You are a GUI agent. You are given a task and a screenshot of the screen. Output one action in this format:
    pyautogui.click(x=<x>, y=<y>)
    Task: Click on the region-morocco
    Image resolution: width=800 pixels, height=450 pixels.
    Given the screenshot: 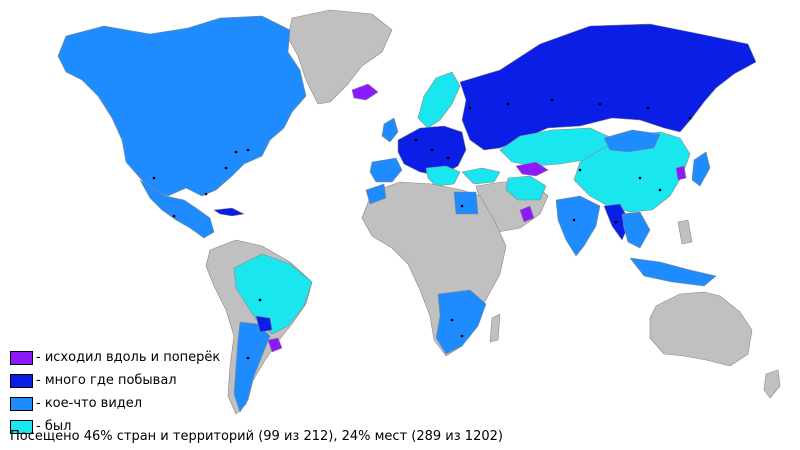 What is the action you would take?
    pyautogui.click(x=376, y=194)
    